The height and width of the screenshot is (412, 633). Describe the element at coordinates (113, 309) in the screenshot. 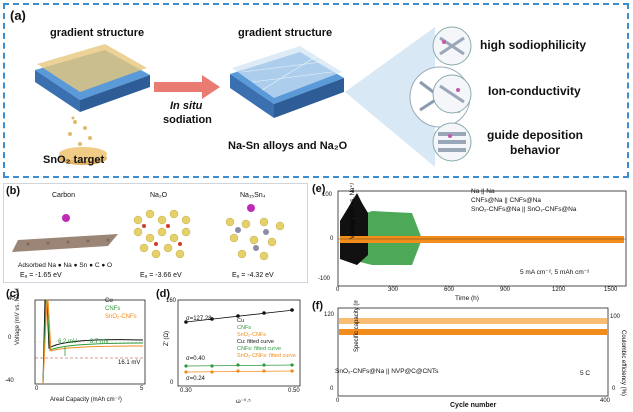

I see `c-legend-cnfs: CNFs` at that location.